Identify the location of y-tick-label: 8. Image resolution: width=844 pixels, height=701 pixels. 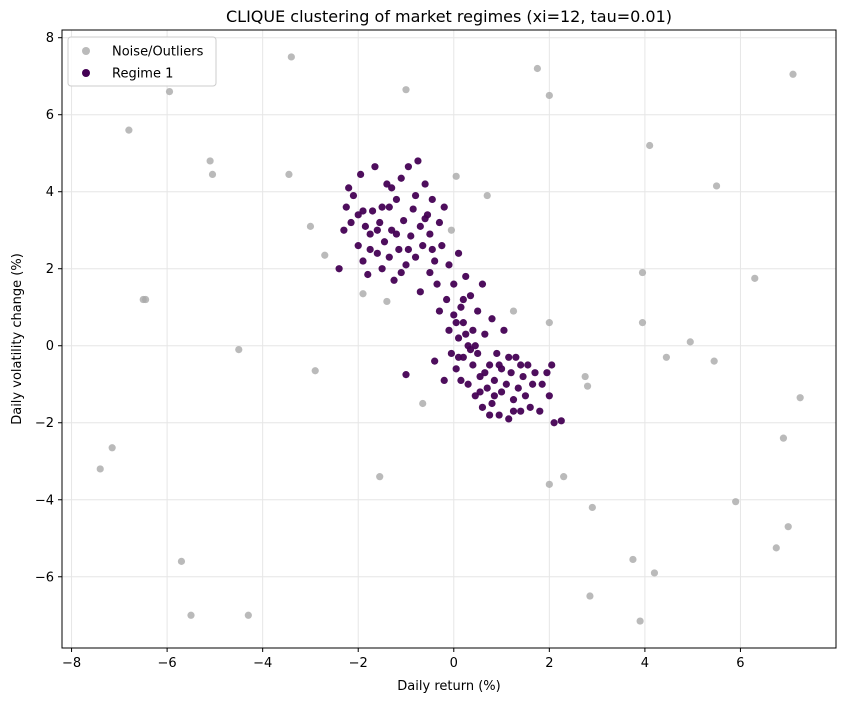
(50, 38).